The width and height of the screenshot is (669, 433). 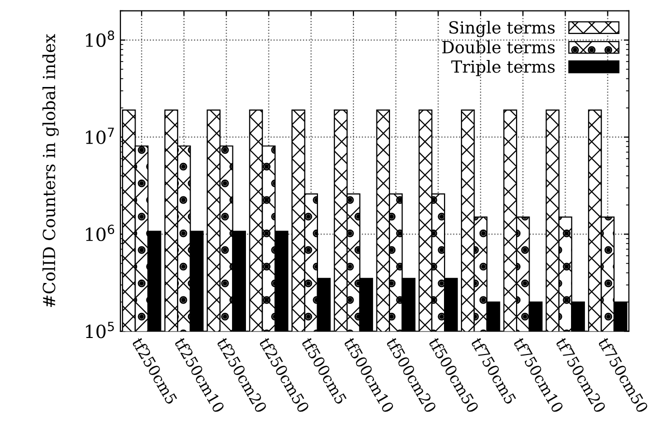 I want to click on legend-label: Single terms, so click(x=502, y=29).